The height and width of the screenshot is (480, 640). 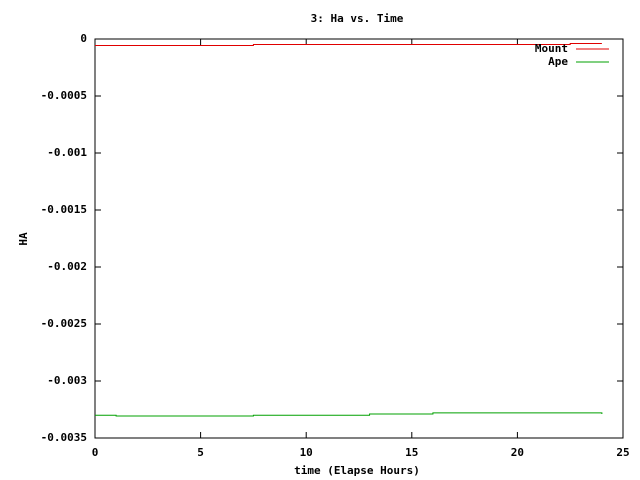 I want to click on x-tick-label: 0, so click(x=95, y=452).